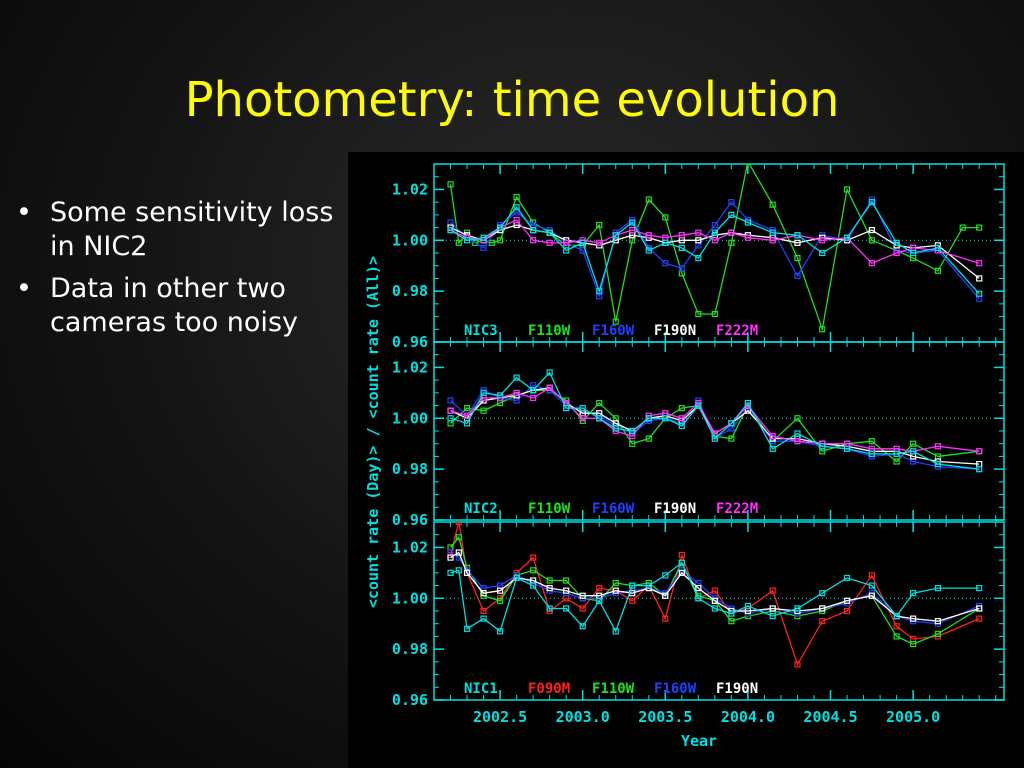  I want to click on y-tick-label: 1.02, so click(410, 547).